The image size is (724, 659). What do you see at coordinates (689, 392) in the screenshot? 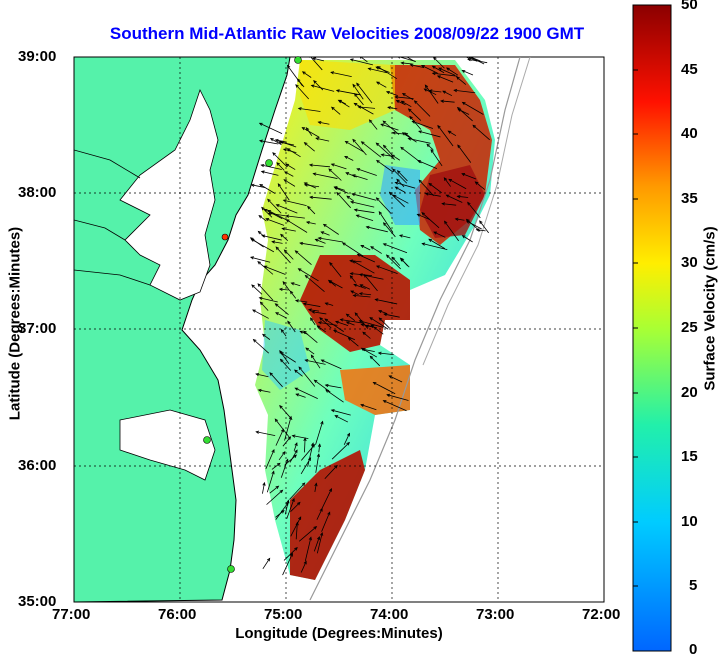
I see `colorbar-tick: 20` at bounding box center [689, 392].